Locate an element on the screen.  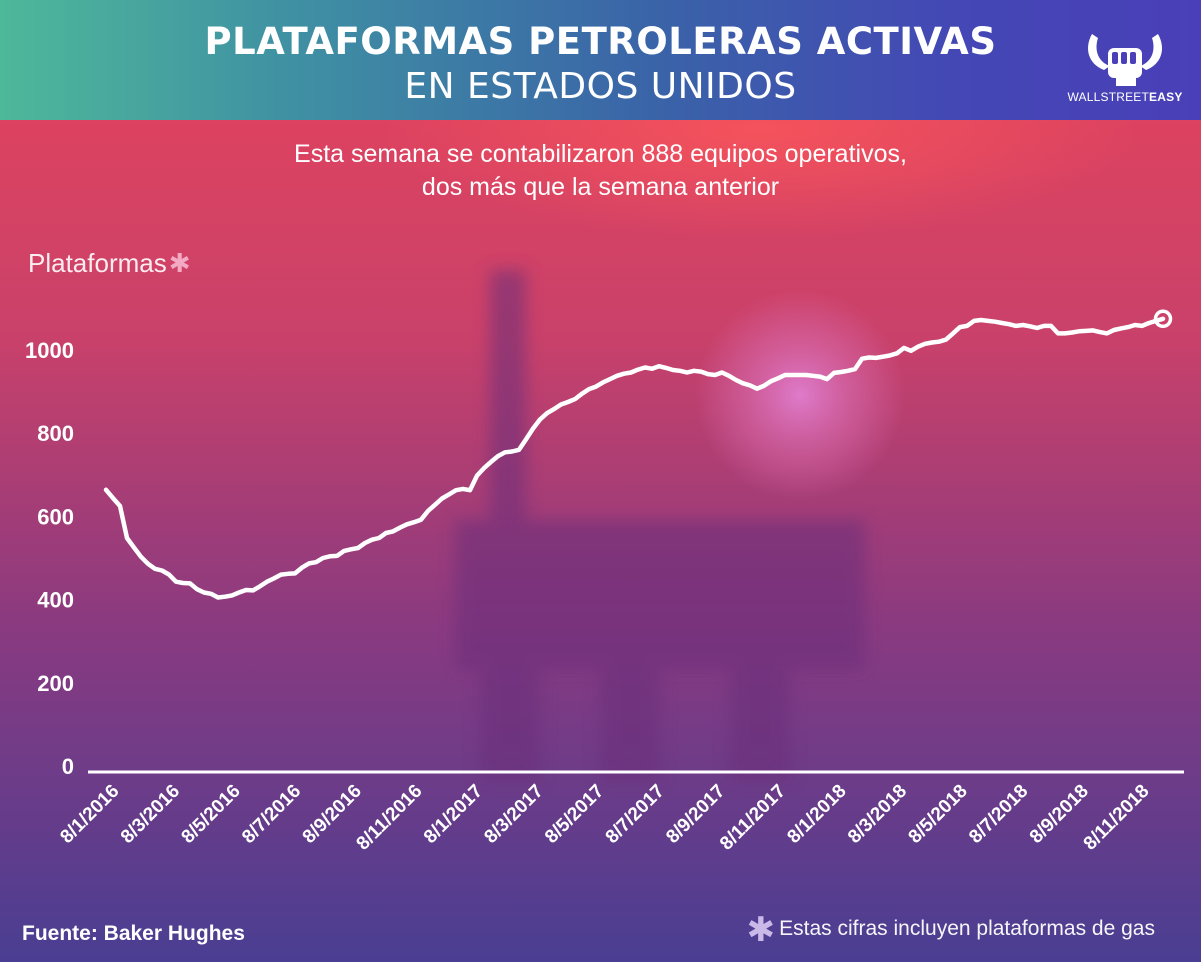
y-tick-label: 200 is located at coordinates (55, 683).